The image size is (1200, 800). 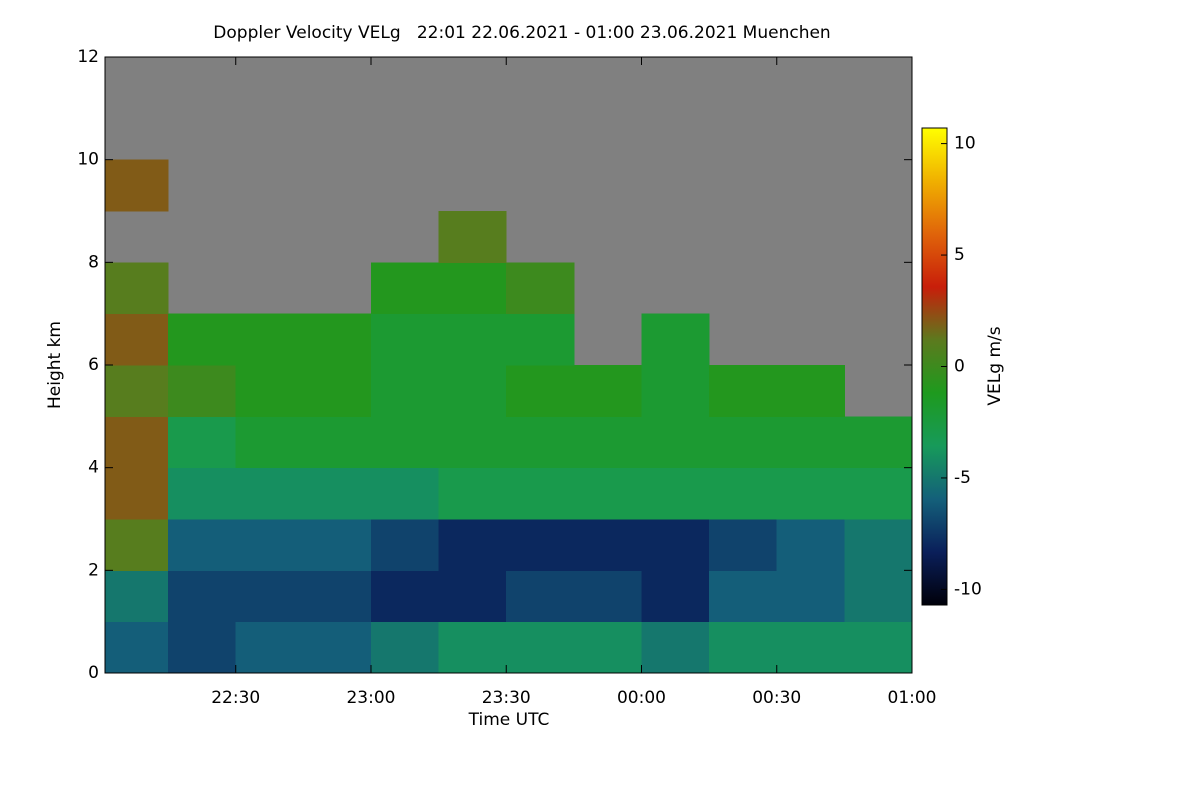 What do you see at coordinates (912, 698) in the screenshot?
I see `x-tick-label: 01:00` at bounding box center [912, 698].